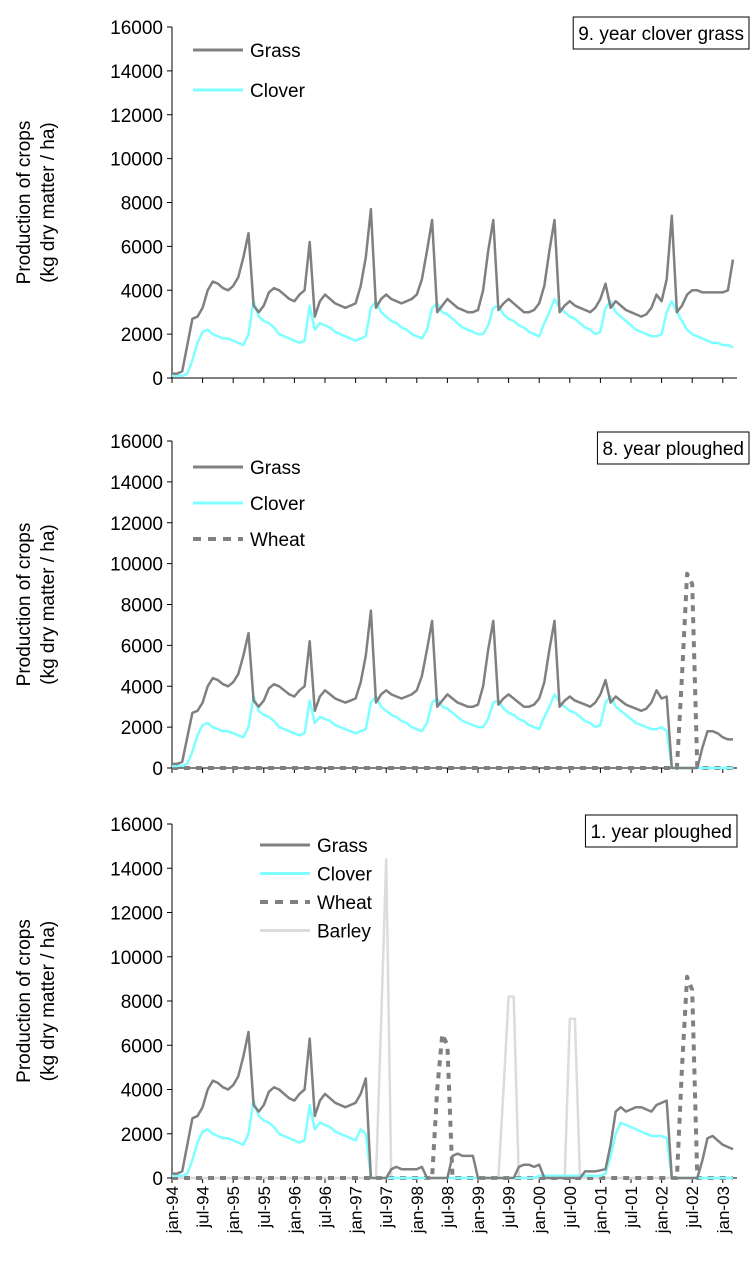 This screenshot has height=1273, width=752. Describe the element at coordinates (417, 1210) in the screenshot. I see `x-tick-label: jan-98` at that location.